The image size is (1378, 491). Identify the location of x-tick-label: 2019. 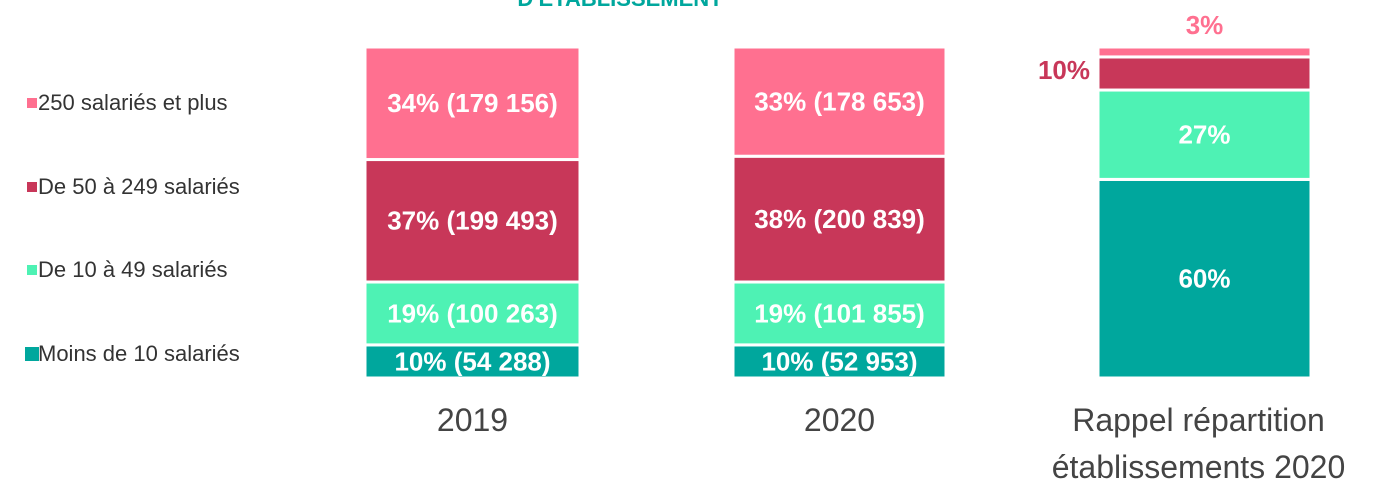
(472, 420).